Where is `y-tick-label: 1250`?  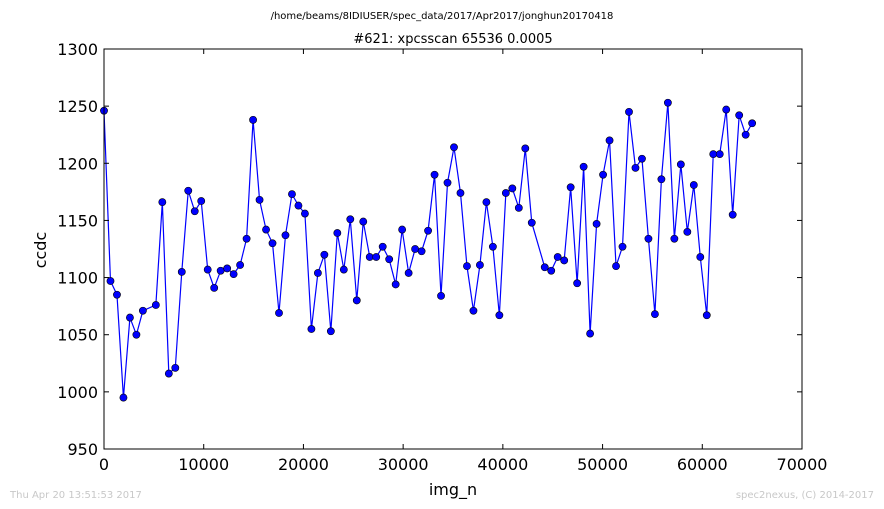
y-tick-label: 1250 is located at coordinates (77, 106).